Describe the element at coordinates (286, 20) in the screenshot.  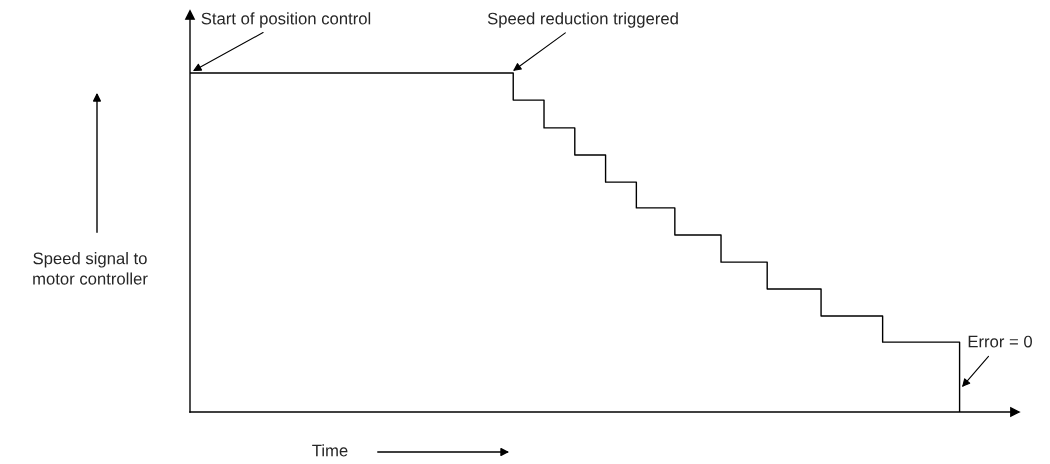
I see `text: Start of position control` at that location.